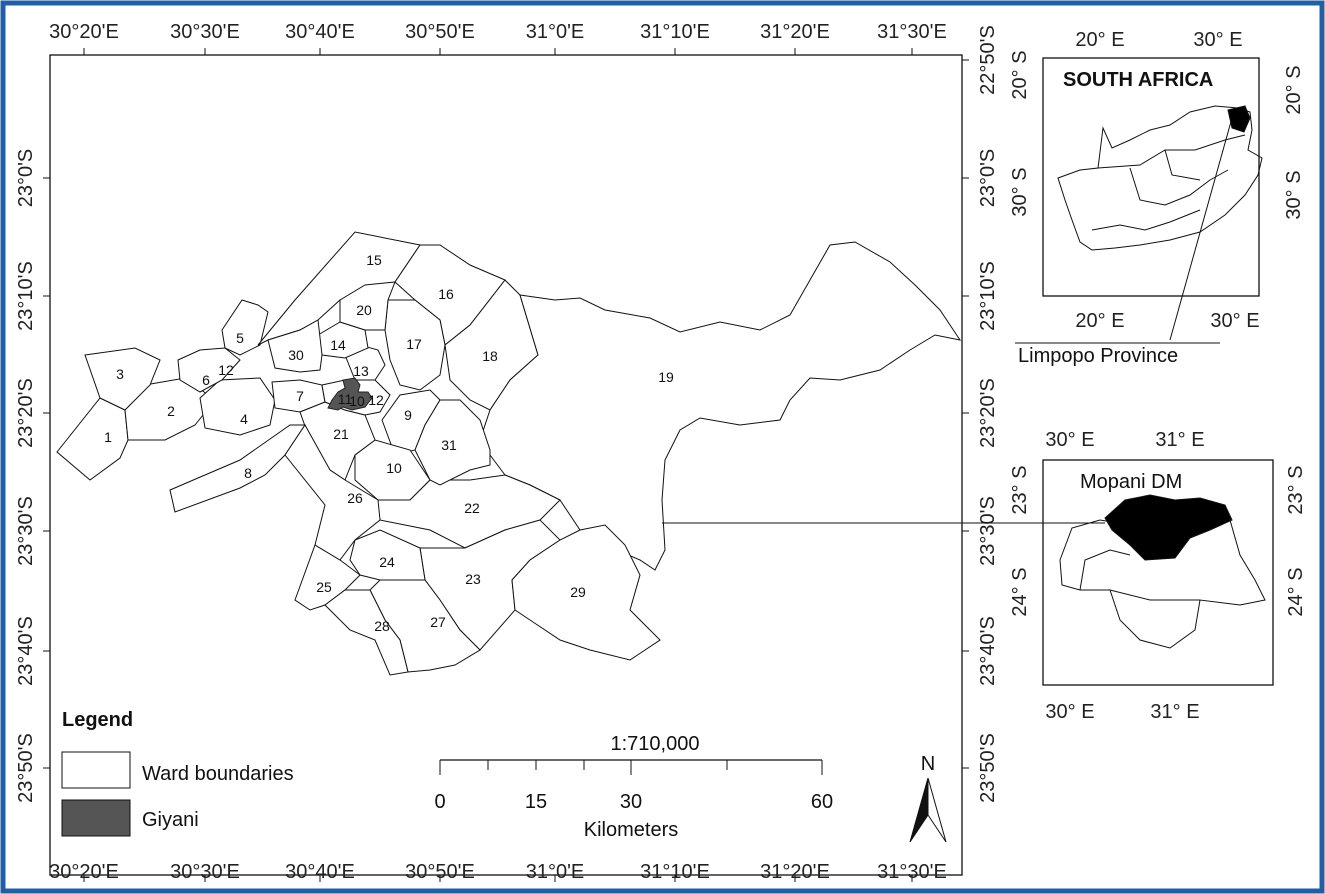  Describe the element at coordinates (96, 818) in the screenshot. I see `legend-swatch-giyani` at that location.